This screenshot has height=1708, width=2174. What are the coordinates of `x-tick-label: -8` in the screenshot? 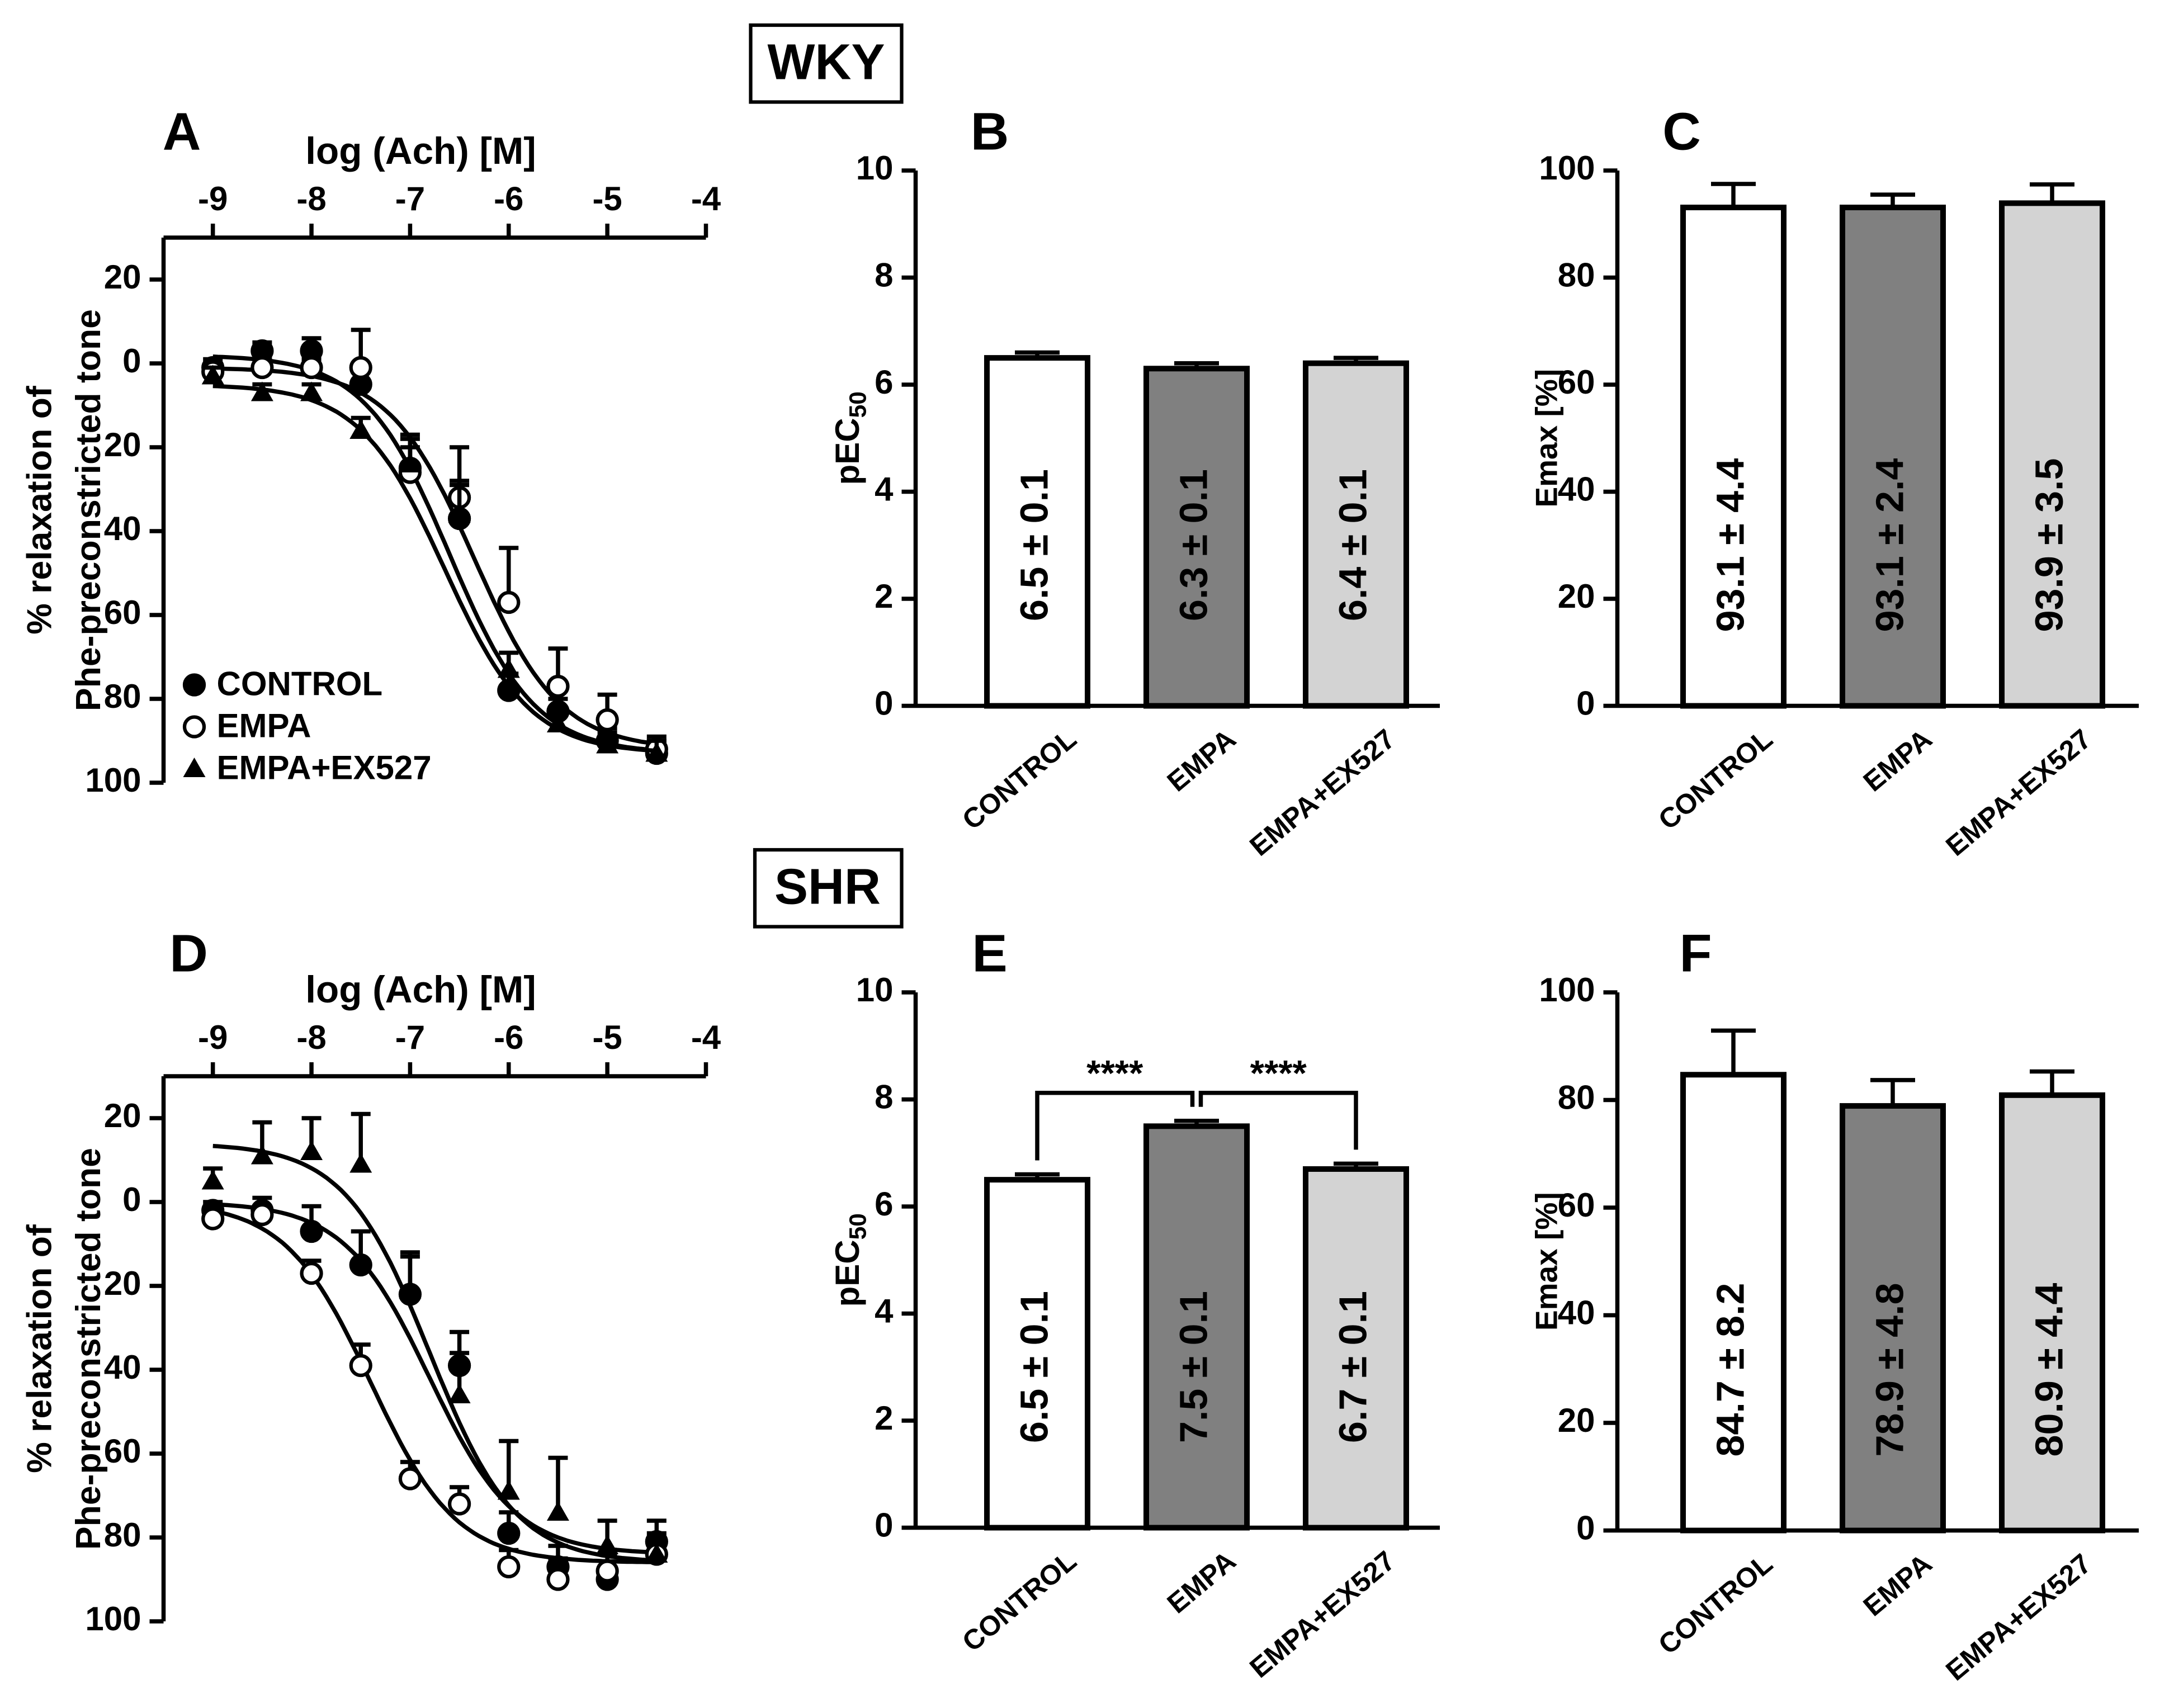 It's located at (311, 1037).